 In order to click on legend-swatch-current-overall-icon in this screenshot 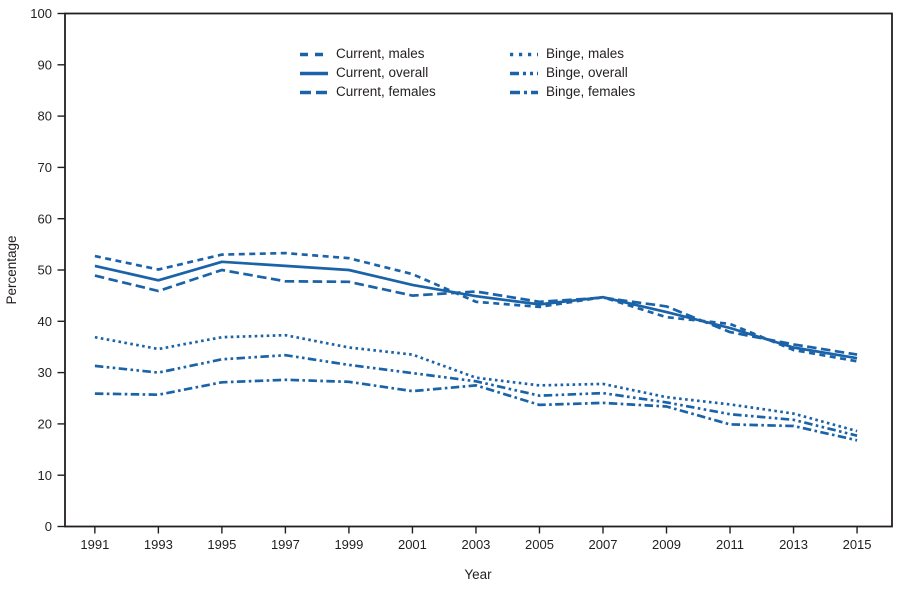, I will do `click(314, 73)`.